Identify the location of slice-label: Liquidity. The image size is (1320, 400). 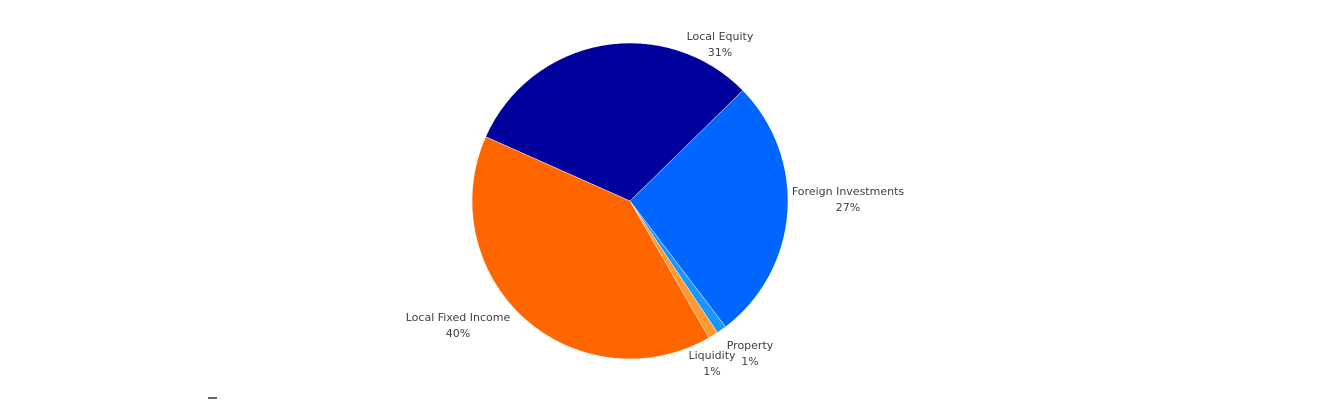
(712, 355).